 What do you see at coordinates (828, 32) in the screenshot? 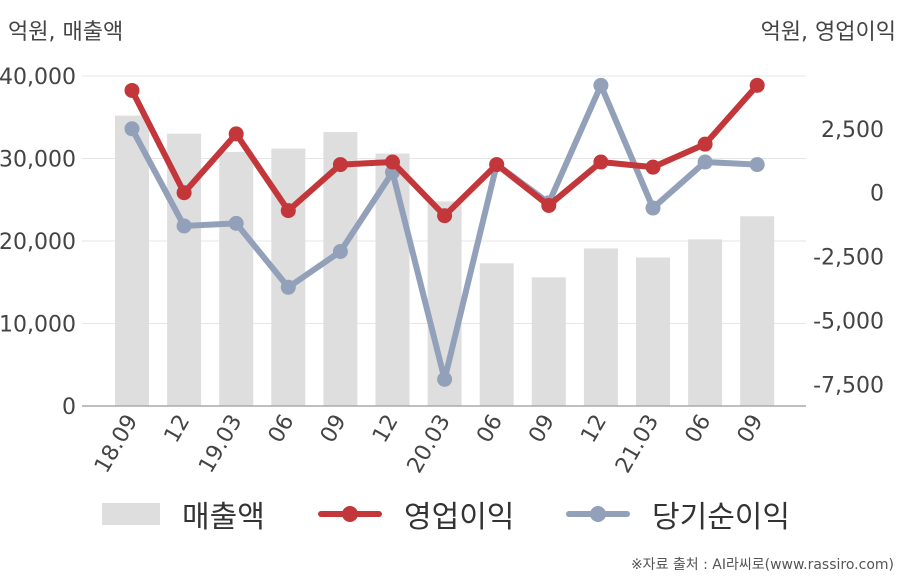
I see `right-axis-unit: 억원, 영업이익` at bounding box center [828, 32].